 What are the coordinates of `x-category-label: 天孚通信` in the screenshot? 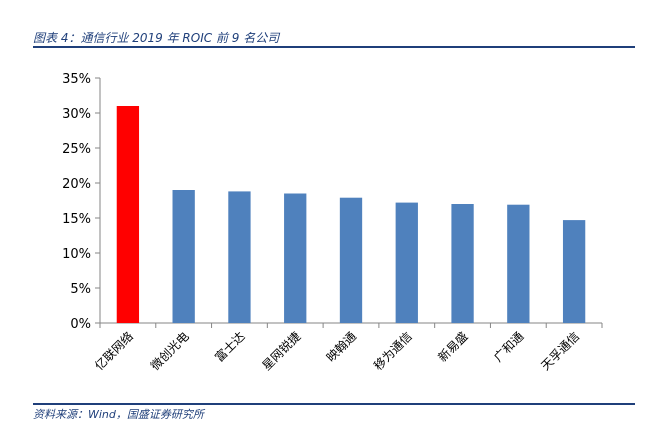 It's located at (560, 351).